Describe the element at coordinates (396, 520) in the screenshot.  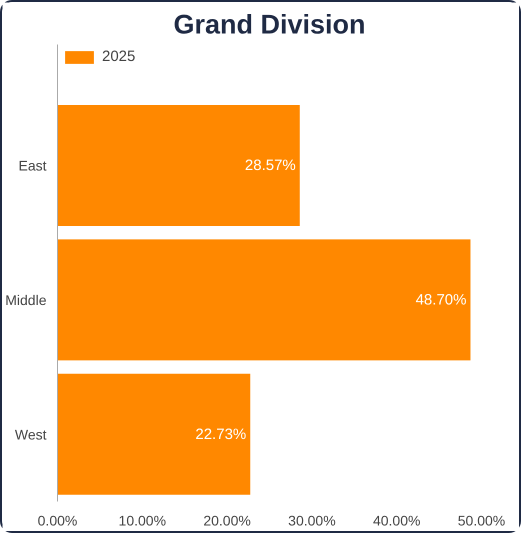
I see `x-tick-label: 40.00%` at that location.